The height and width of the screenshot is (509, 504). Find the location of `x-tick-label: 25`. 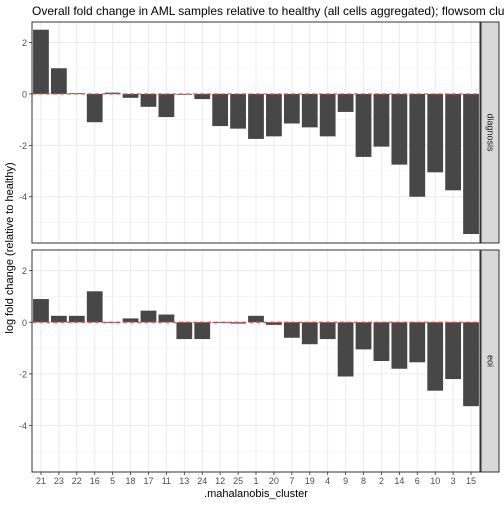

x-tick-label: 25 is located at coordinates (238, 481).